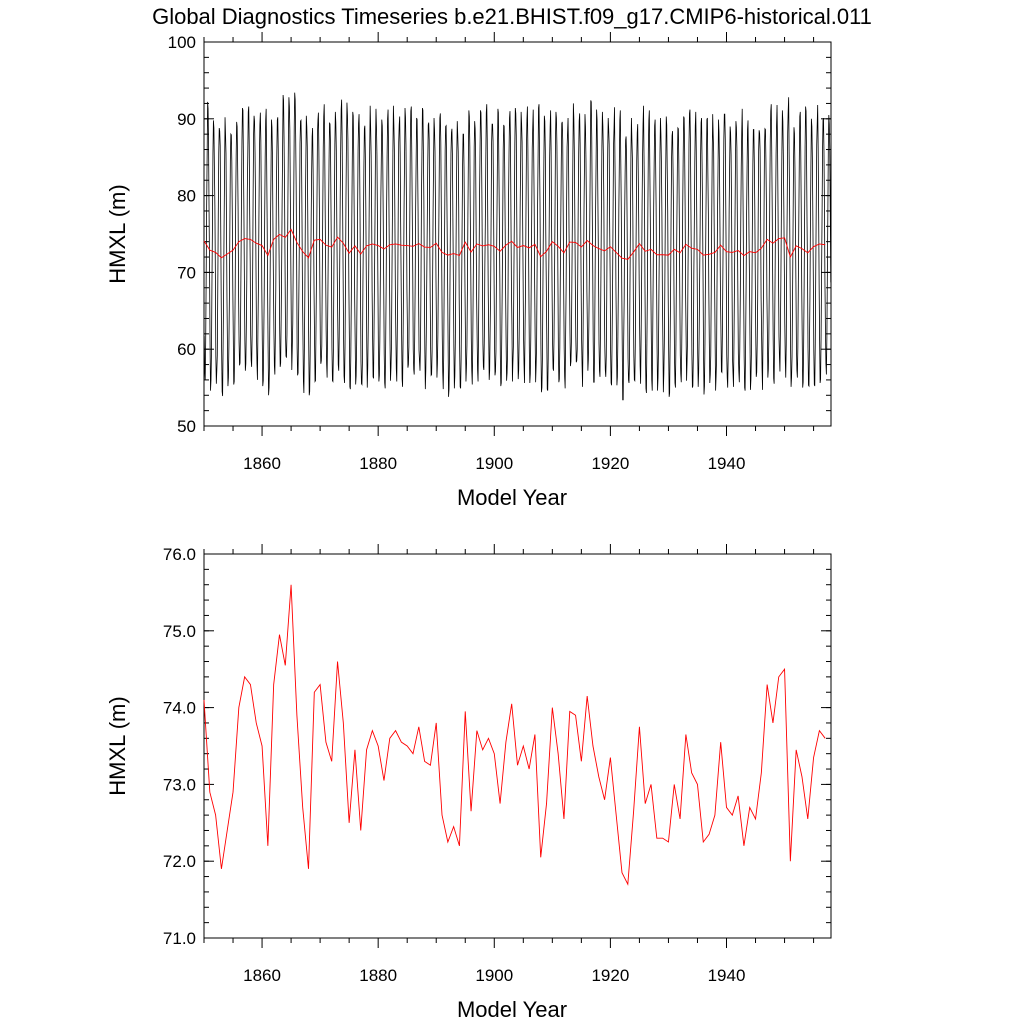 The width and height of the screenshot is (1024, 1024). Describe the element at coordinates (514, 244) in the screenshot. I see `annual-mean-series-line` at that location.